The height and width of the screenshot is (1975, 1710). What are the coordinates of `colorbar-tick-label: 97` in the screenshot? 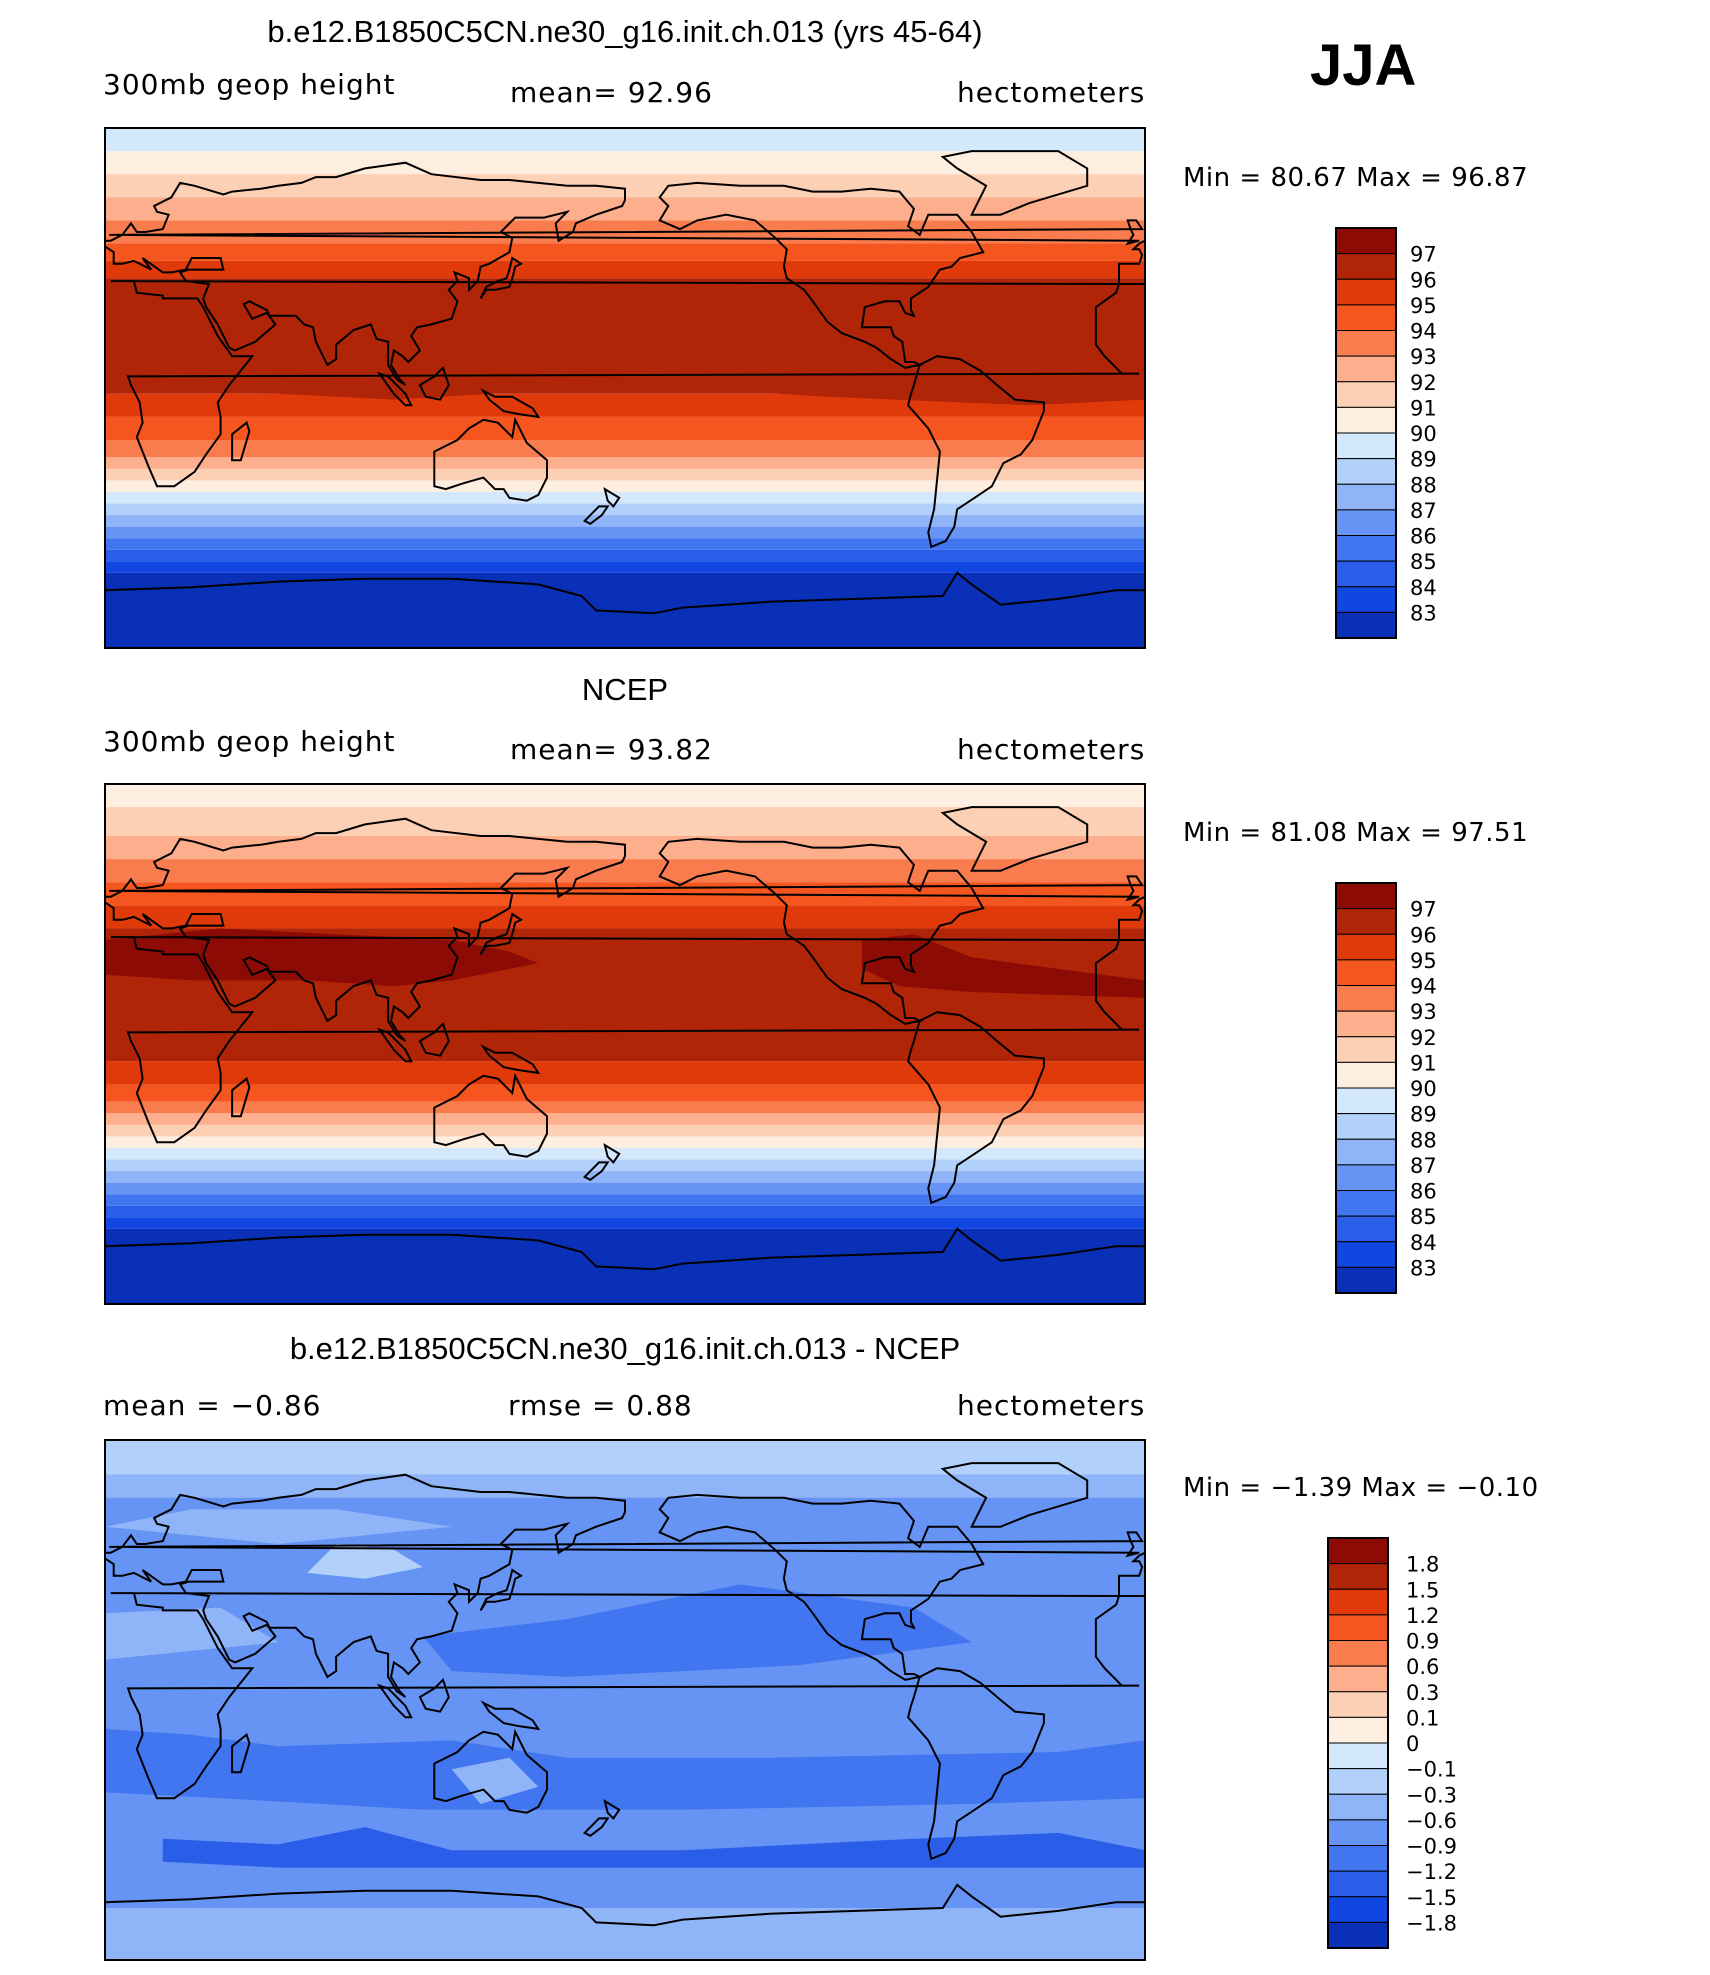 It's located at (1423, 255).